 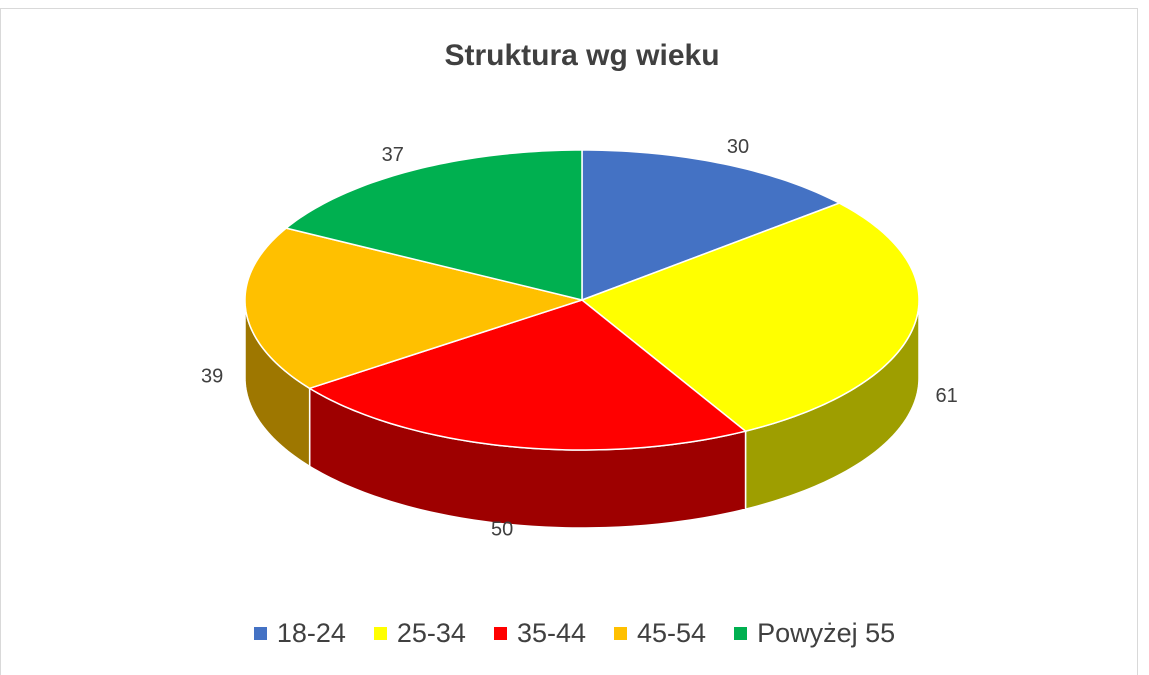 What do you see at coordinates (672, 633) in the screenshot?
I see `legend-label: 45-54` at bounding box center [672, 633].